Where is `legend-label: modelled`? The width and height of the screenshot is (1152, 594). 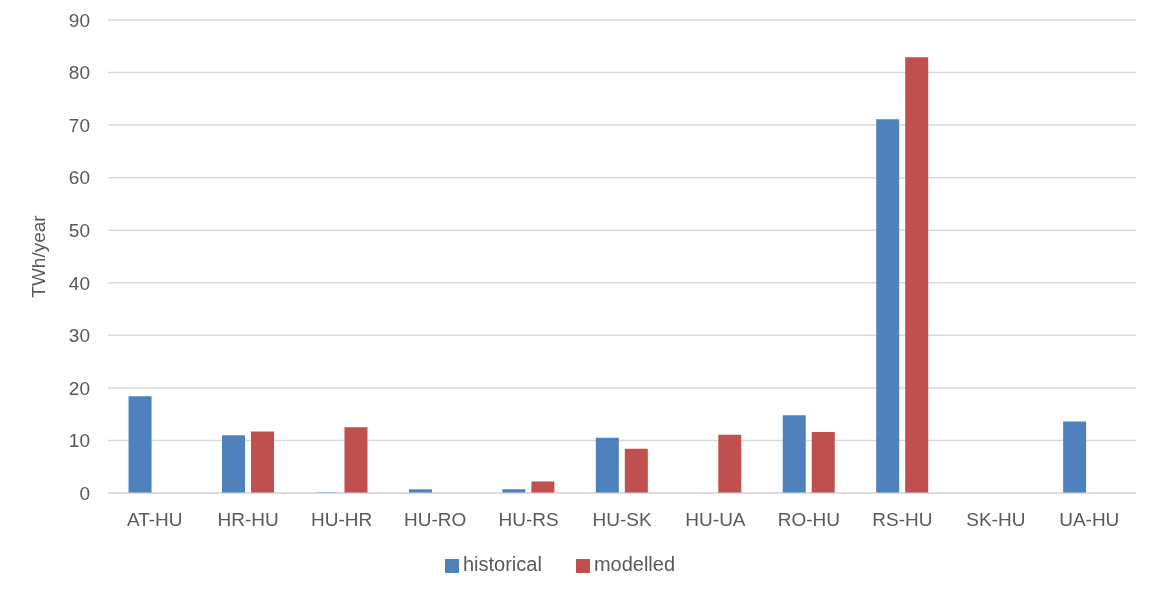 legend-label: modelled is located at coordinates (634, 564).